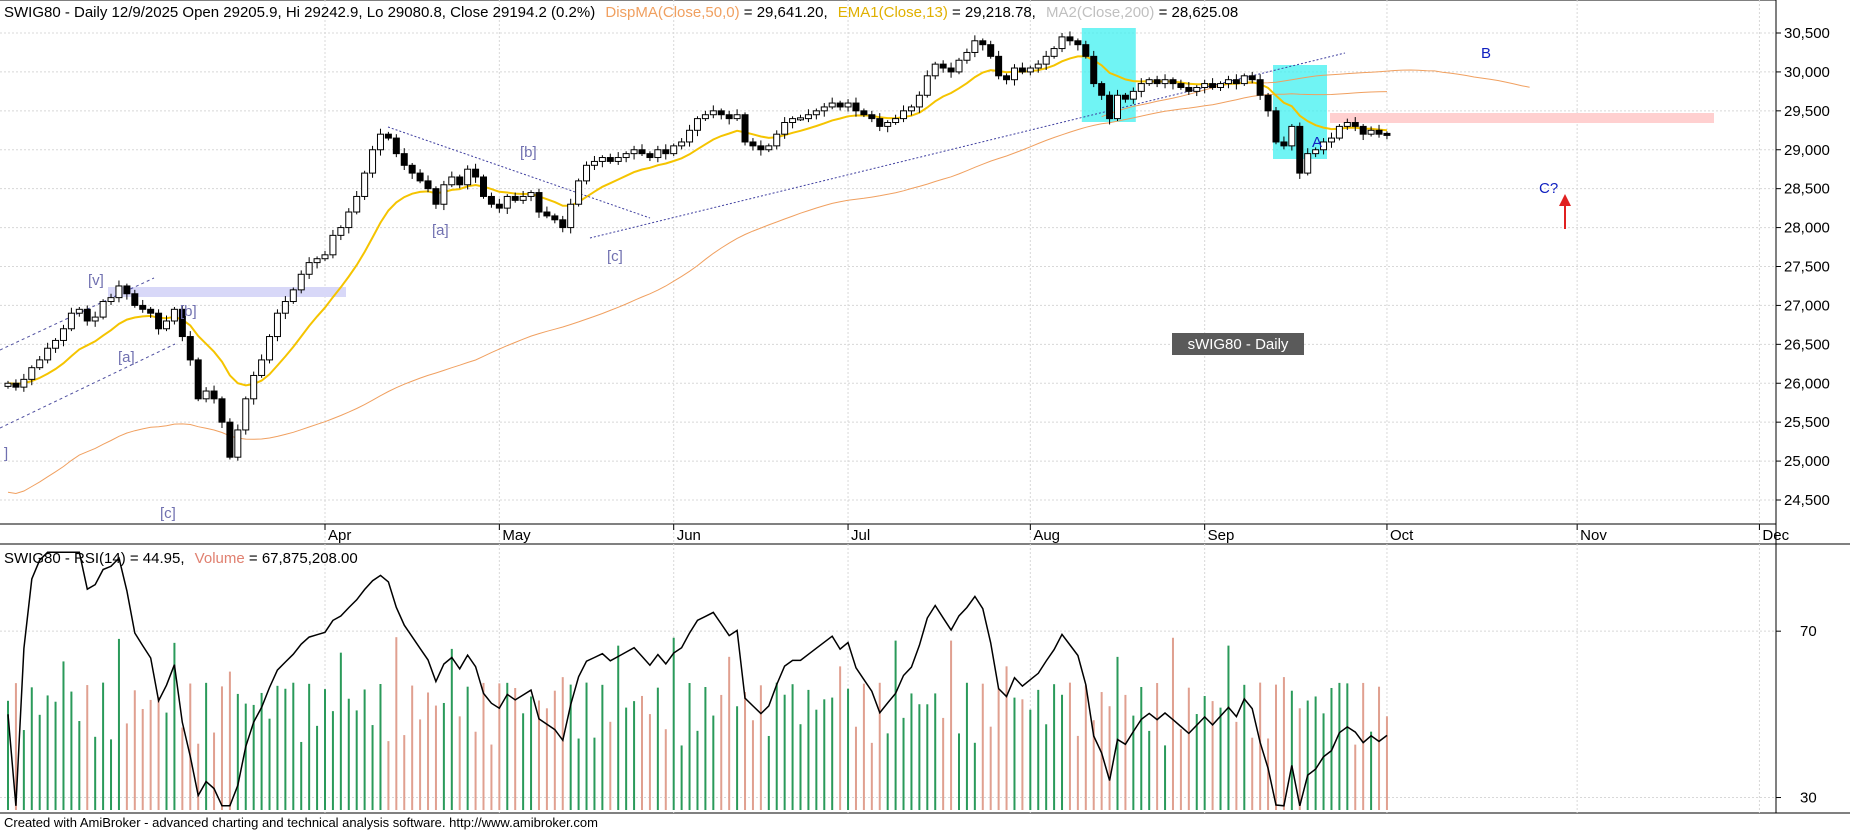 This screenshot has height=831, width=1850. Describe the element at coordinates (1046, 535) in the screenshot. I see `month-tick-label: Aug` at that location.